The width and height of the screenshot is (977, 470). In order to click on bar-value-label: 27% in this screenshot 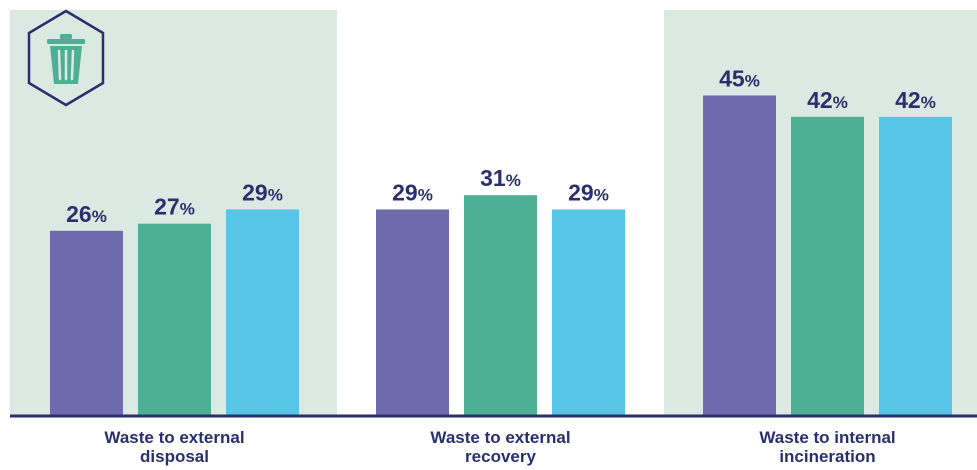, I will do `click(174, 207)`.